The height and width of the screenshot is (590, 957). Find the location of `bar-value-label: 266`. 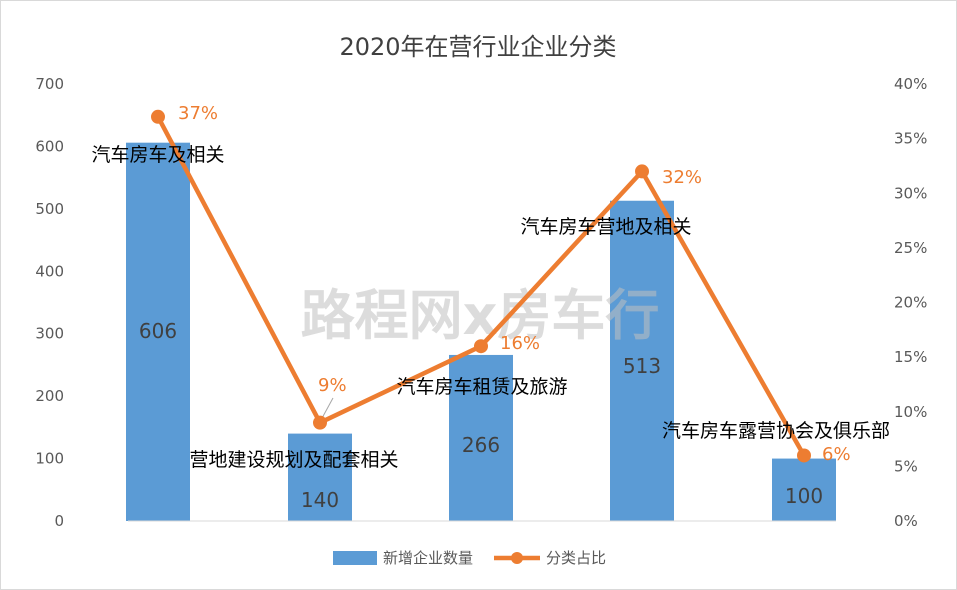

bar-value-label: 266 is located at coordinates (481, 445).